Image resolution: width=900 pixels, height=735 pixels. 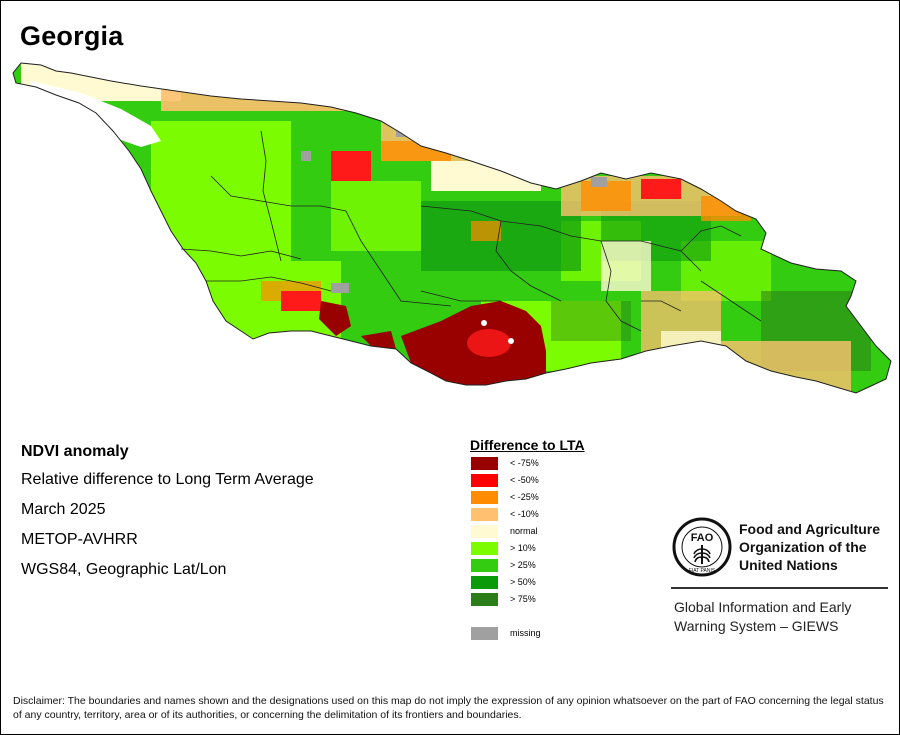 I want to click on legend-label: < -50%, so click(x=524, y=480).